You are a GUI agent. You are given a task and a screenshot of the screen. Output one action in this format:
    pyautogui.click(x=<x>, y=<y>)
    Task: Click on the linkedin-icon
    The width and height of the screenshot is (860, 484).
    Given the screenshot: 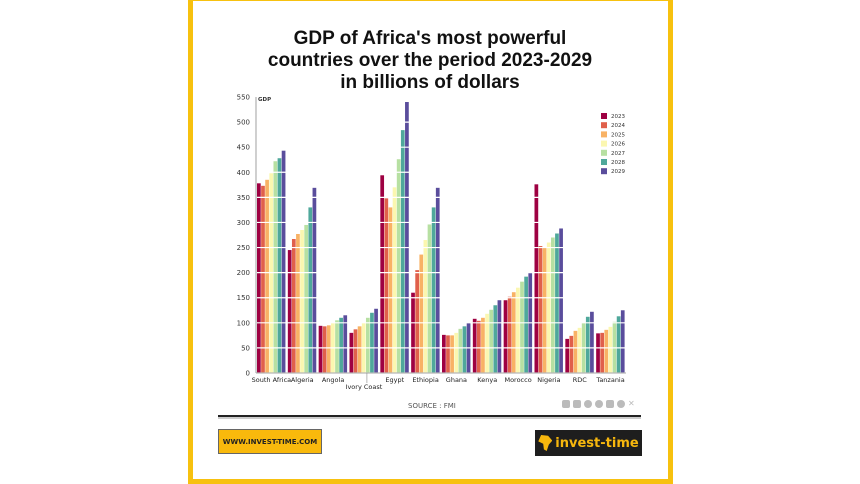 What is the action you would take?
    pyautogui.click(x=566, y=404)
    